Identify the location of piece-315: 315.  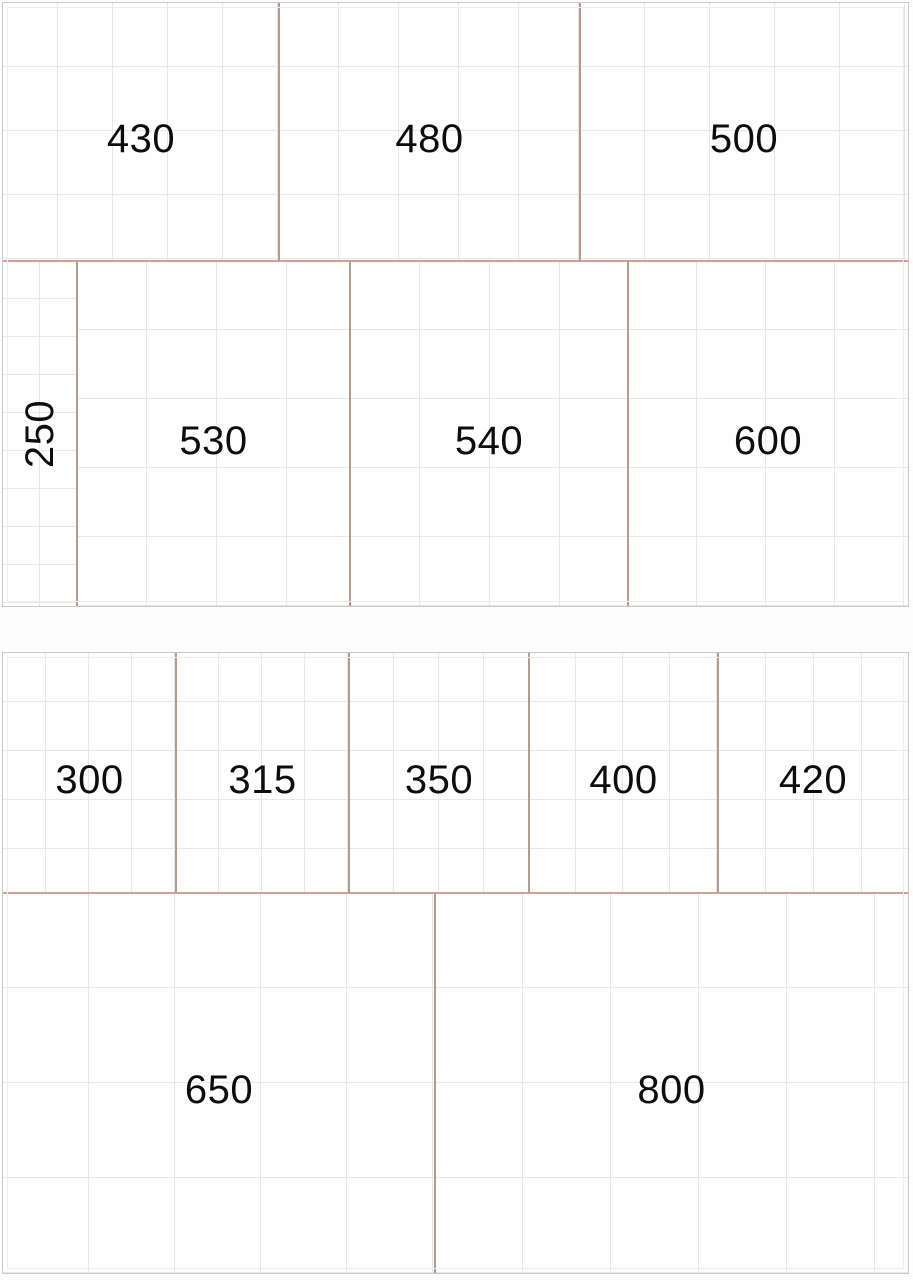
(262, 773).